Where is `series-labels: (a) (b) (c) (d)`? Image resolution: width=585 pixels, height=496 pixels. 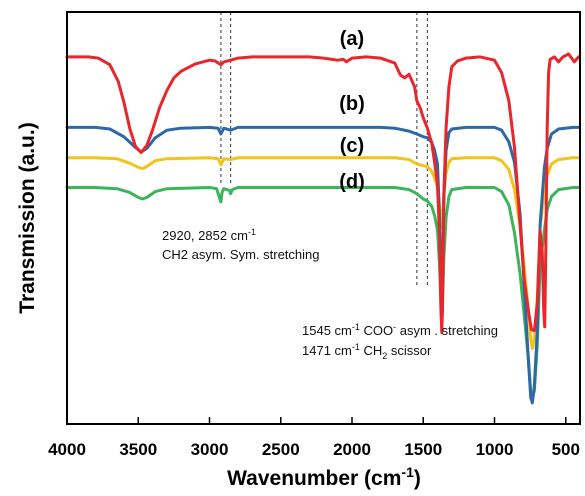
series-labels: (a) (b) (c) (d) is located at coordinates (352, 110).